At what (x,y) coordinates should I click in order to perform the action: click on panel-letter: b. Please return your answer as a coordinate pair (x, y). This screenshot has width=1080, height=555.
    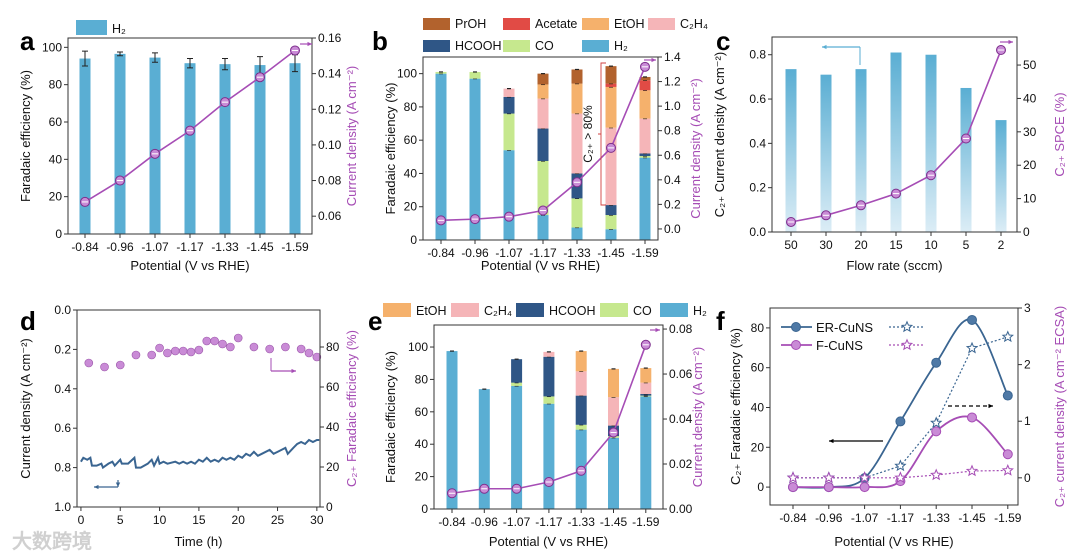
    Looking at the image, I should click on (380, 41).